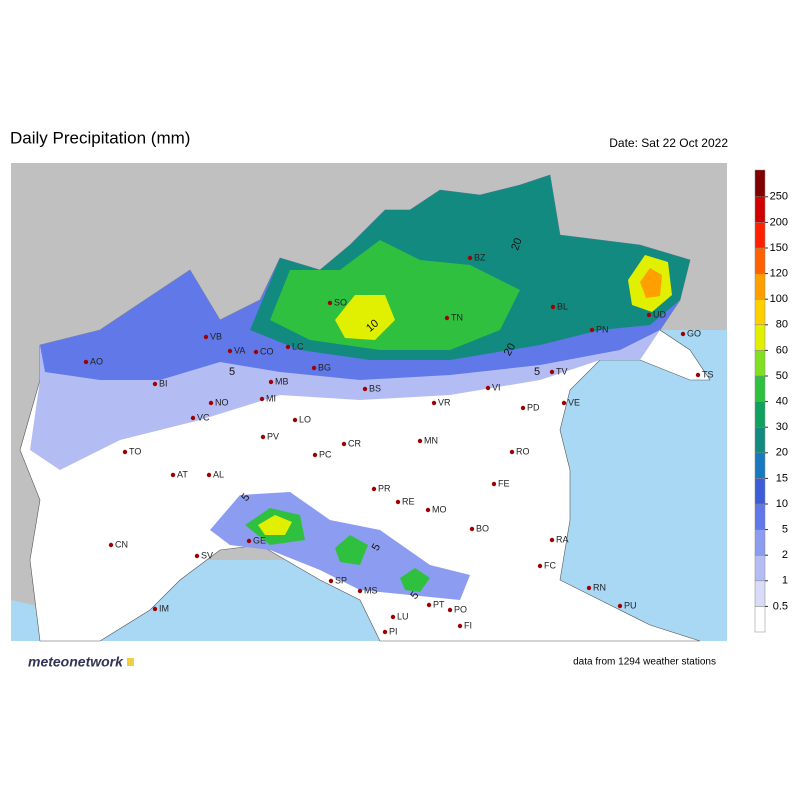 This screenshot has height=805, width=800. What do you see at coordinates (562, 371) in the screenshot?
I see `city-label: TV` at bounding box center [562, 371].